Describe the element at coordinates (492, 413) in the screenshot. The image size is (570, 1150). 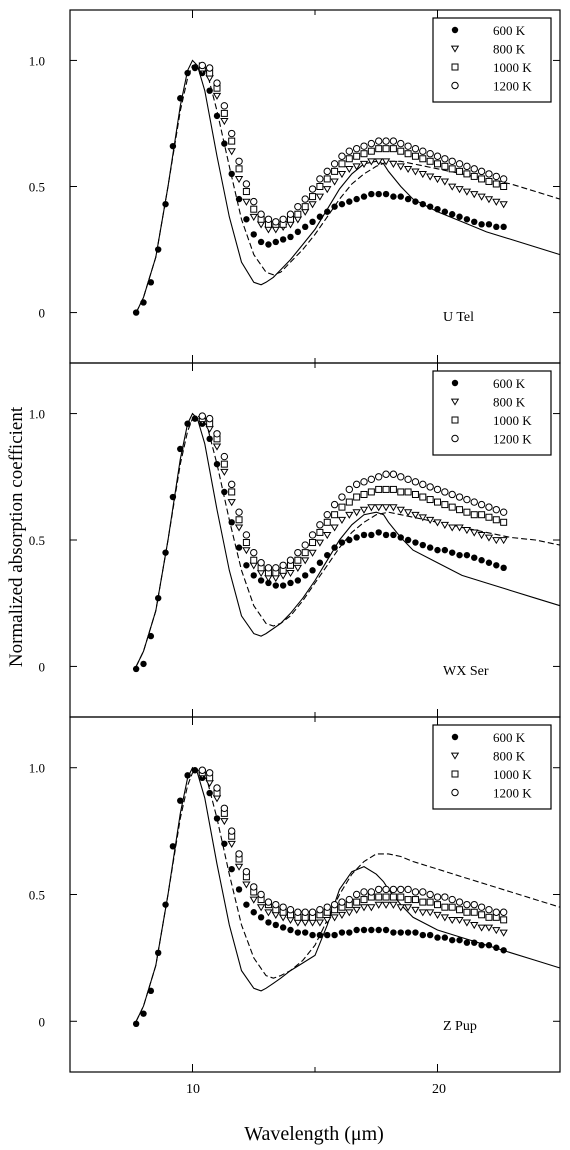
I see `legend-box` at that location.